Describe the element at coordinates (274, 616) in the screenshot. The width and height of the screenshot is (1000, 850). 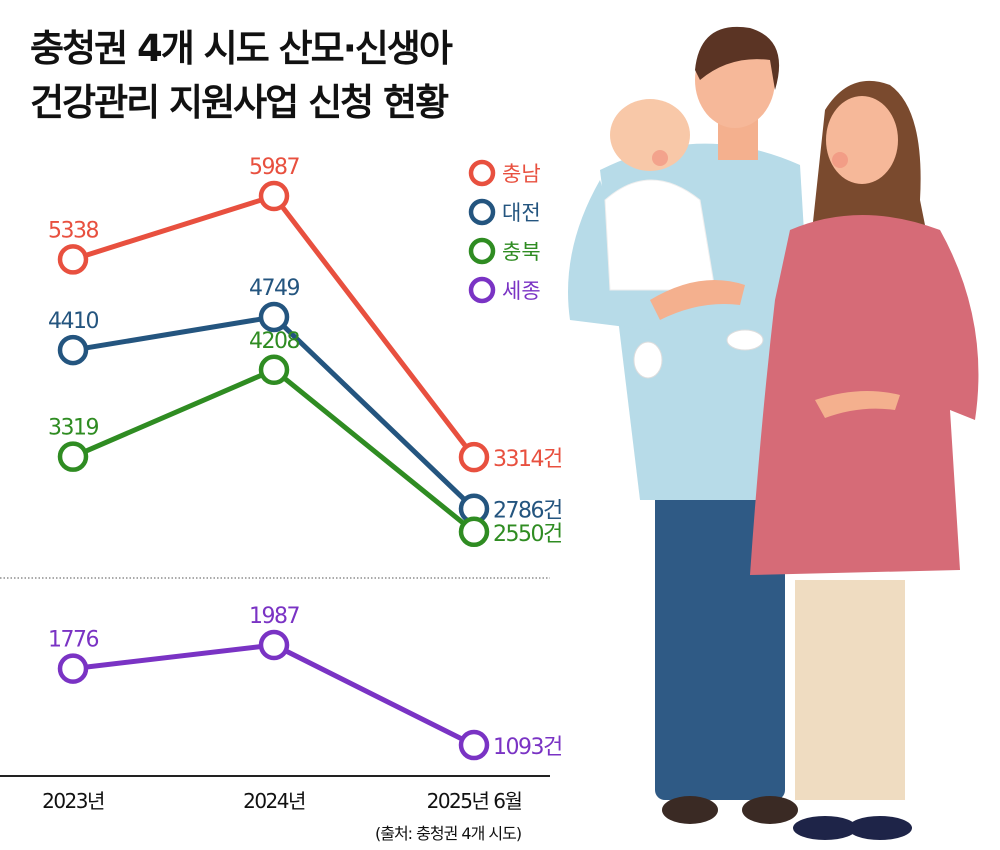
I see `data-label: 1987` at that location.